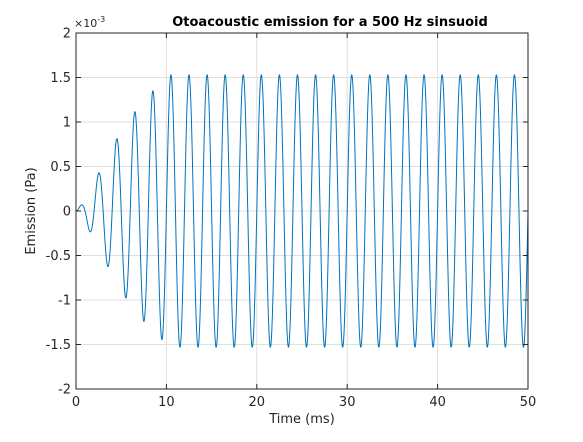 This screenshot has width=583, height=442. Describe the element at coordinates (67, 212) in the screenshot. I see `y-tick-label: 0` at that location.